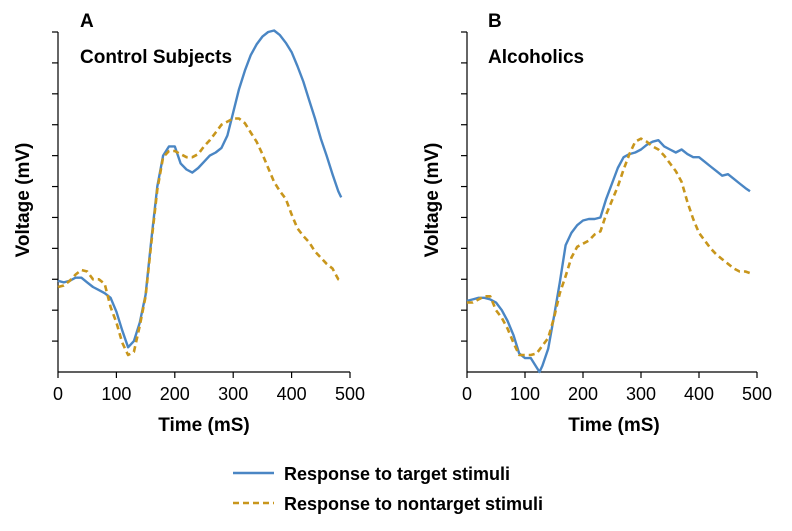  What do you see at coordinates (23, 200) in the screenshot?
I see `panel-a-y-axis-label: Voltage (mV)` at bounding box center [23, 200].